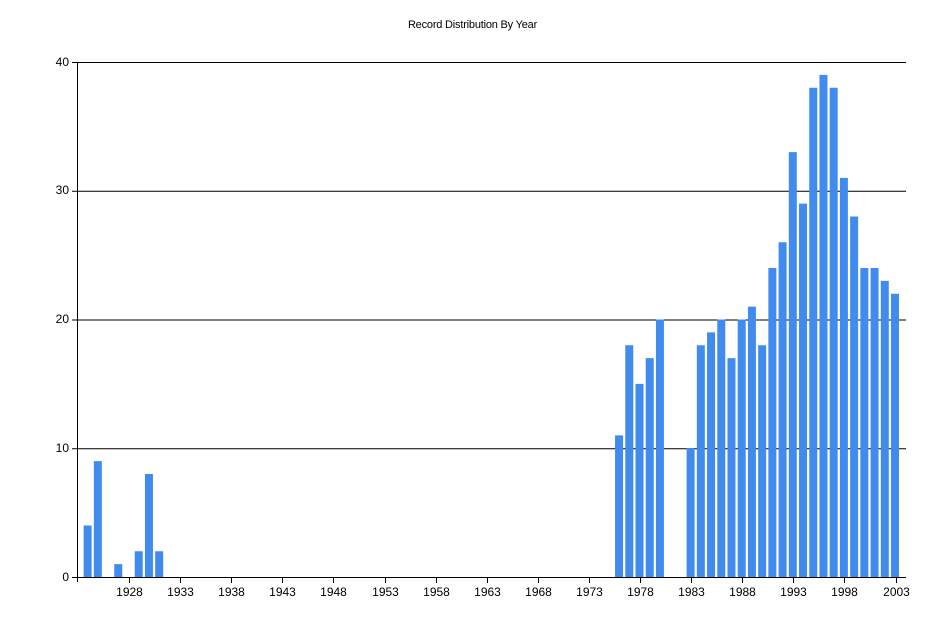 The image size is (945, 630). I want to click on y-tick-label: 10, so click(62, 447).